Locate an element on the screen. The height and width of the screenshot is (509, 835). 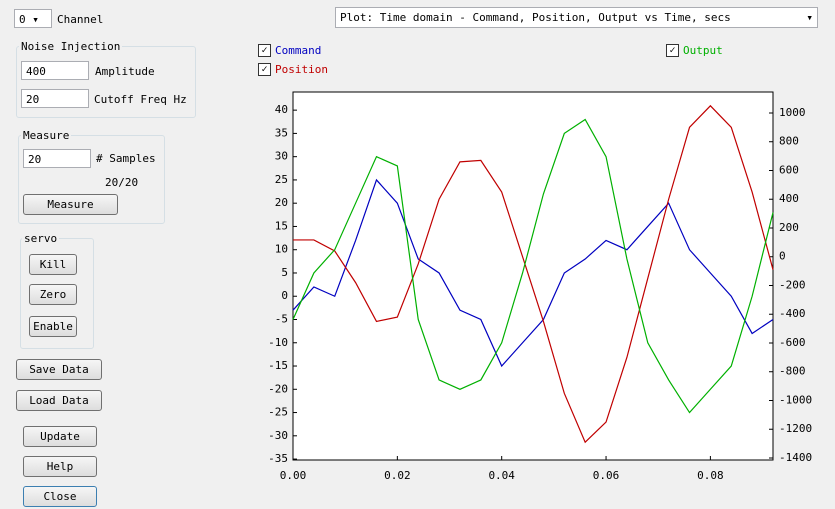
save-button: Save Data is located at coordinates (59, 369).